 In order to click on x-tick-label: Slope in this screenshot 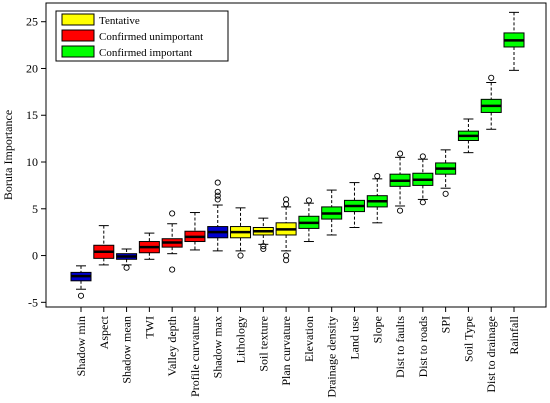, I will do `click(377, 329)`.